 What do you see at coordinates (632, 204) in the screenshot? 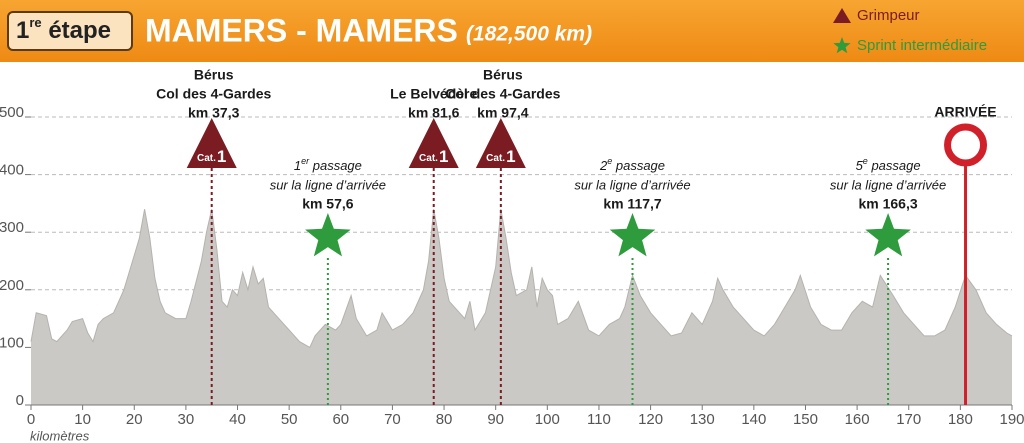
I see `sprint-km: km 117,7` at bounding box center [632, 204].